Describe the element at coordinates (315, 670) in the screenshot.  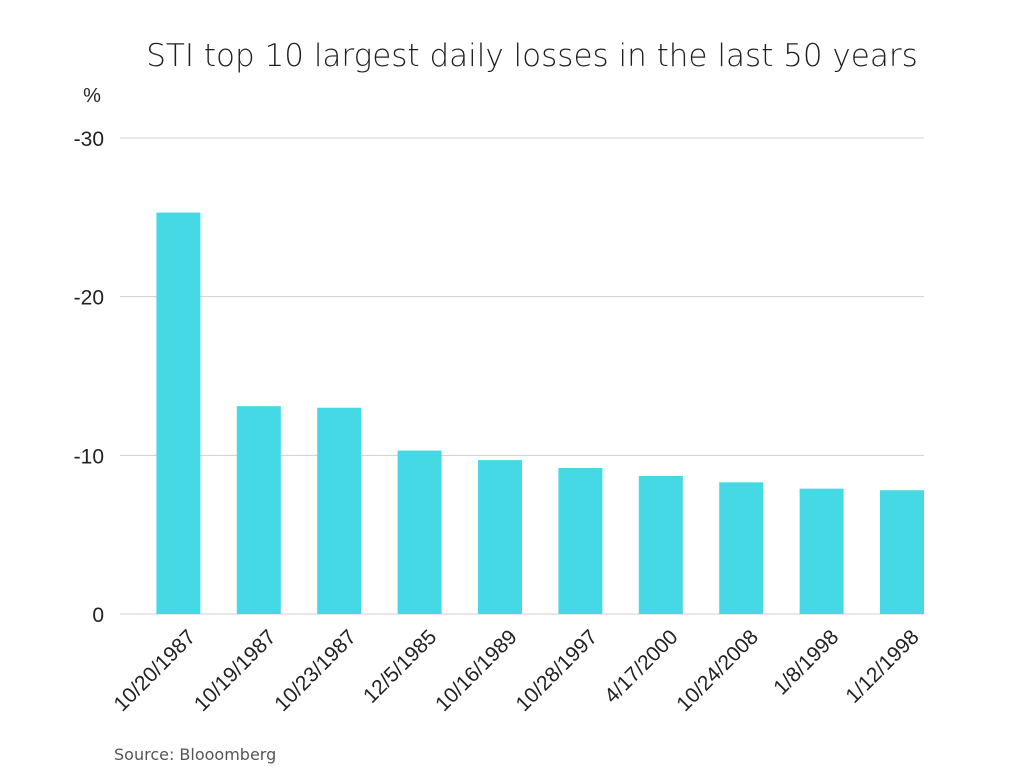
I see `x-tick-label: 10/23/1987` at that location.